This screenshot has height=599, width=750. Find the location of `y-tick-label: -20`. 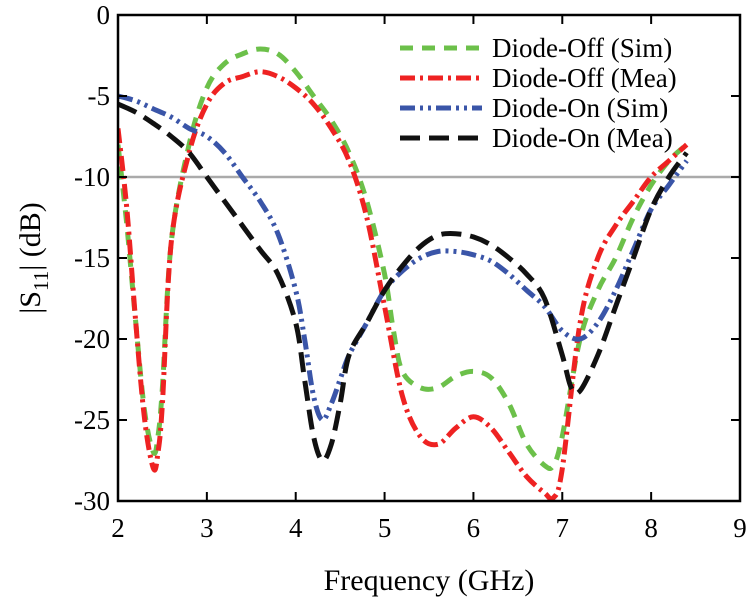

y-tick-label: -20 is located at coordinates (92, 339).